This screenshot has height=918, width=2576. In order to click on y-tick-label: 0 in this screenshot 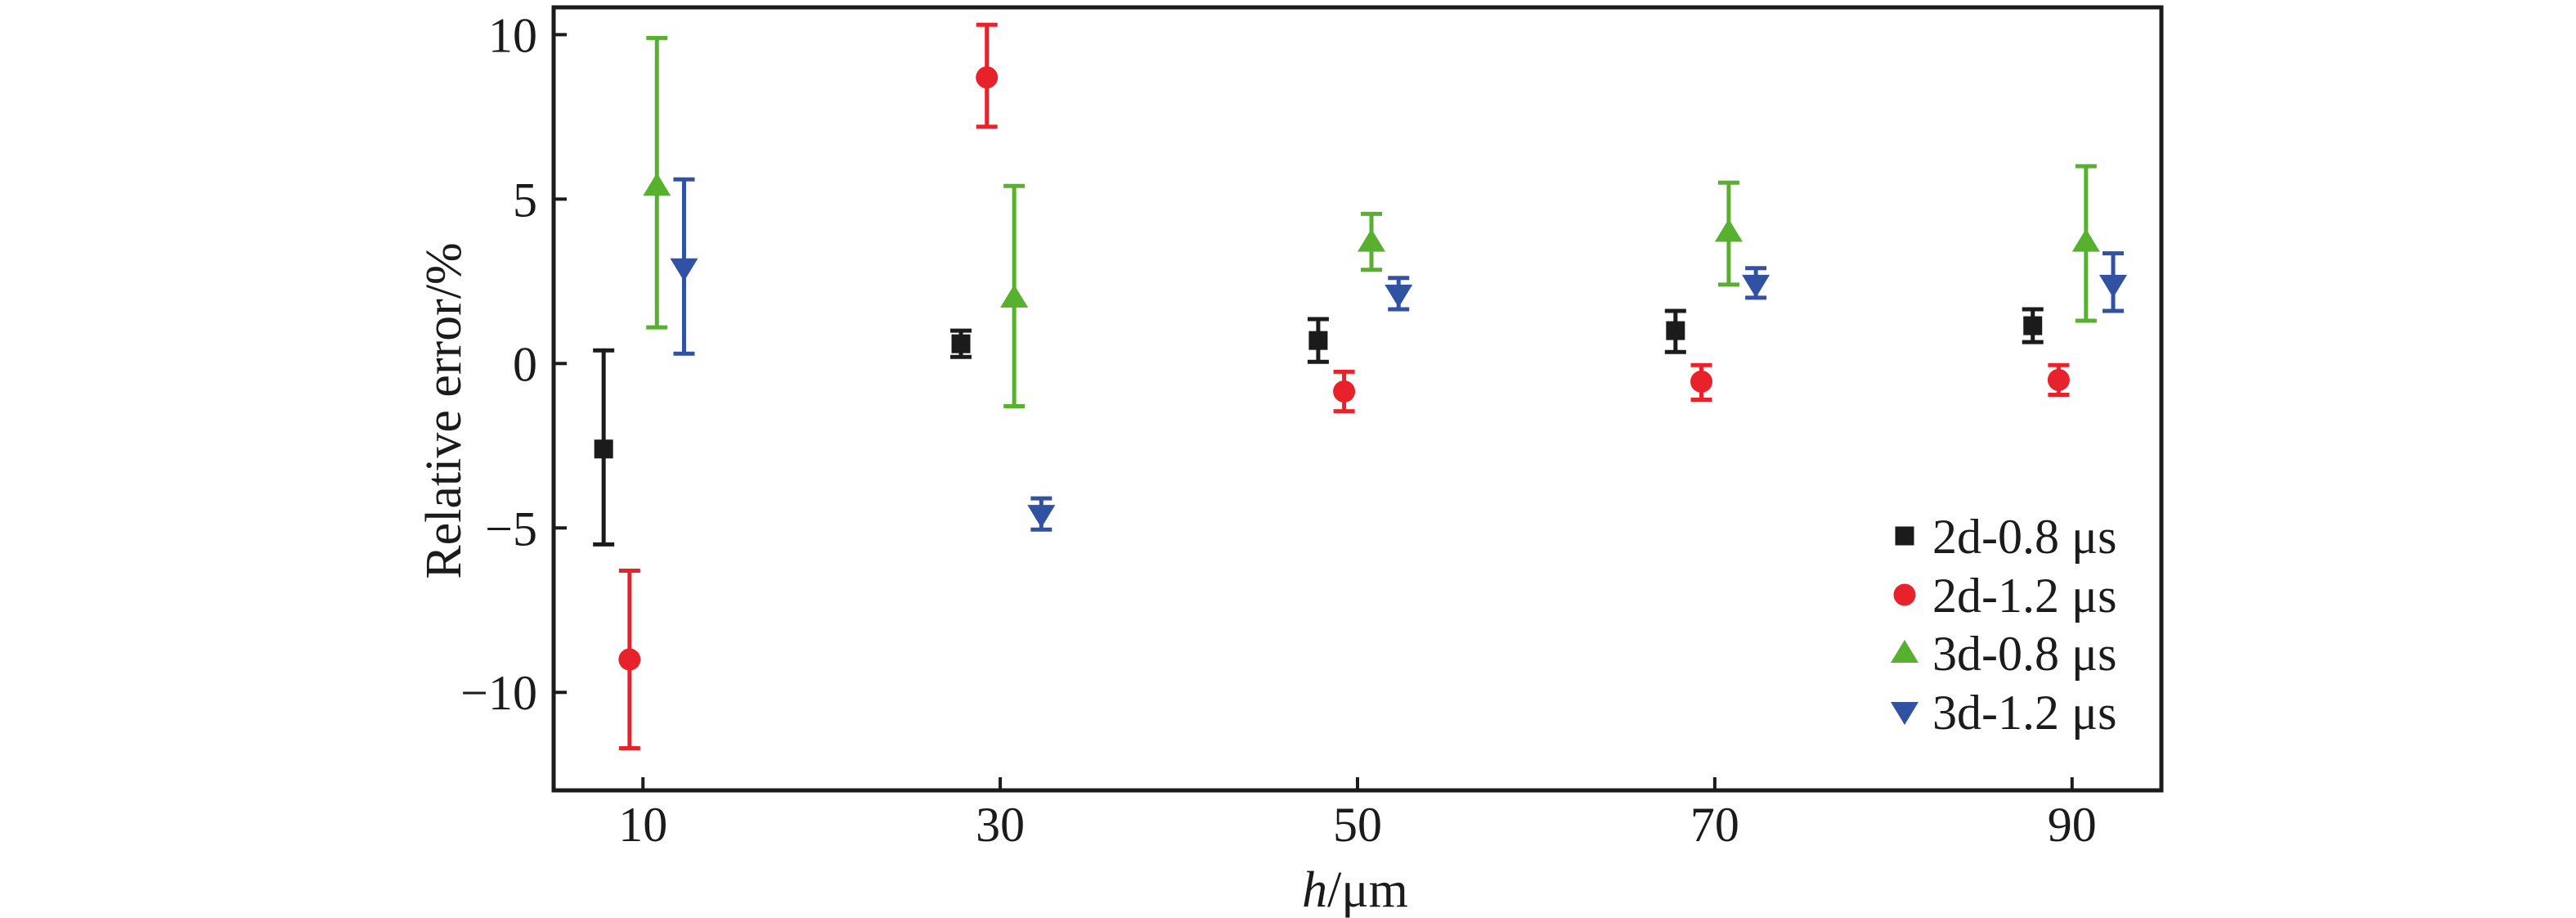, I will do `click(525, 364)`.